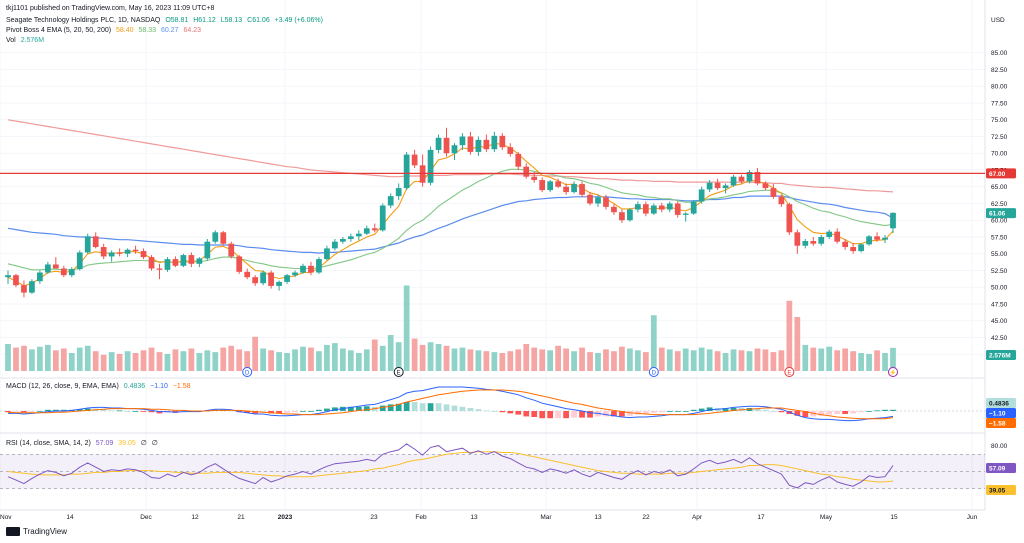 This screenshot has height=543, width=1024. Describe the element at coordinates (421, 517) in the screenshot. I see `time-tick-label: Feb` at that location.